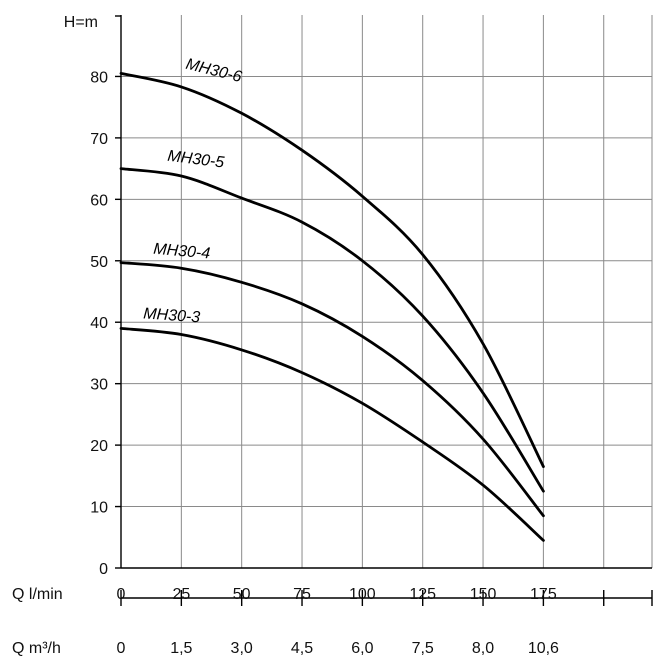 This screenshot has height=659, width=659. Describe the element at coordinates (121, 648) in the screenshot. I see `x2-tick-label: 0` at that location.